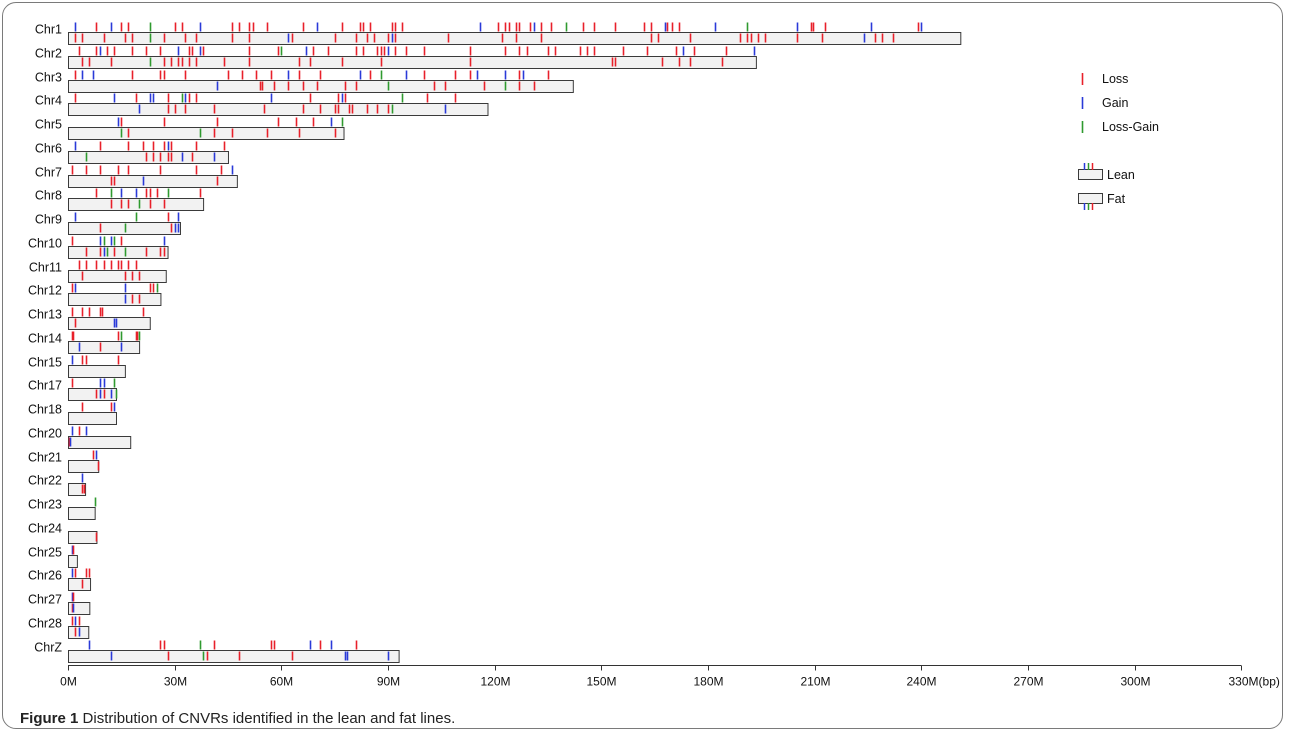 The width and height of the screenshot is (1290, 735). What do you see at coordinates (1121, 175) in the screenshot?
I see `legend-lean-label: Lean` at bounding box center [1121, 175].